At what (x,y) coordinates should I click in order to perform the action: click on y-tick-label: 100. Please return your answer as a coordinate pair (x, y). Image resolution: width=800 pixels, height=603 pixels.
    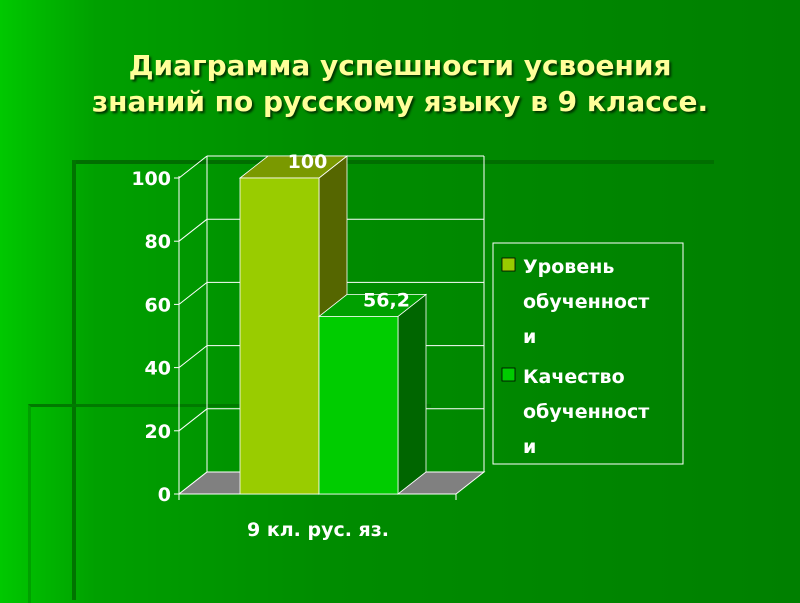
    Looking at the image, I should click on (151, 179).